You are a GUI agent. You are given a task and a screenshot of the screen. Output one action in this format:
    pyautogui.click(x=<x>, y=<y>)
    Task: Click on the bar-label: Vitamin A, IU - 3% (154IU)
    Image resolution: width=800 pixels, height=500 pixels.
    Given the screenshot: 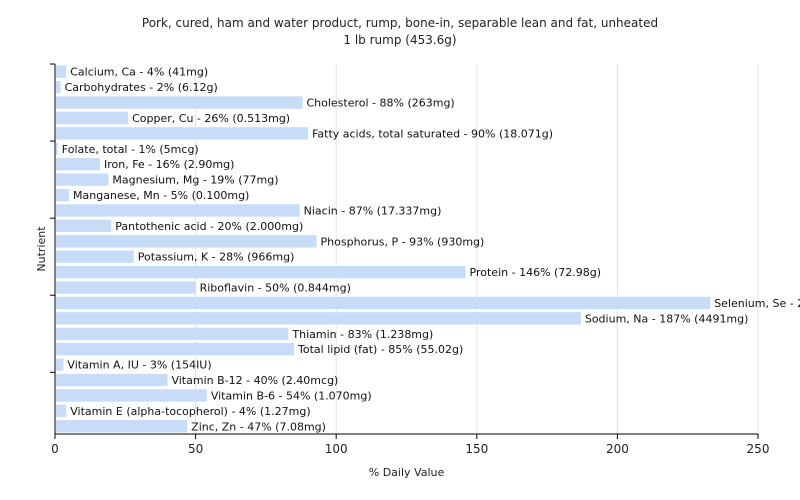 What is the action you would take?
    pyautogui.click(x=139, y=365)
    